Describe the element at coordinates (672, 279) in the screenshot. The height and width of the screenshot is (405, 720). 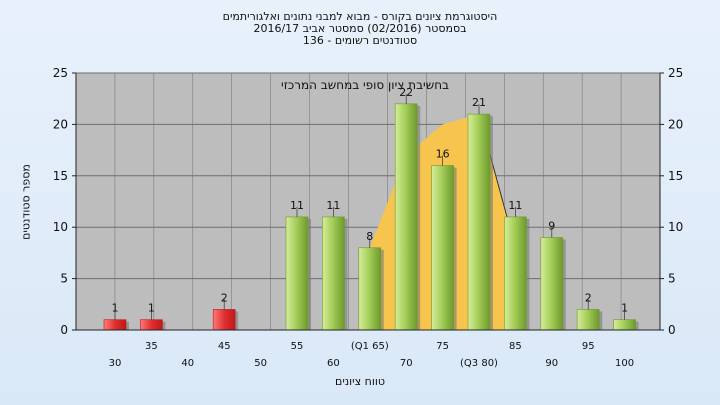
I see `y-tick-label-right: 5` at that location.